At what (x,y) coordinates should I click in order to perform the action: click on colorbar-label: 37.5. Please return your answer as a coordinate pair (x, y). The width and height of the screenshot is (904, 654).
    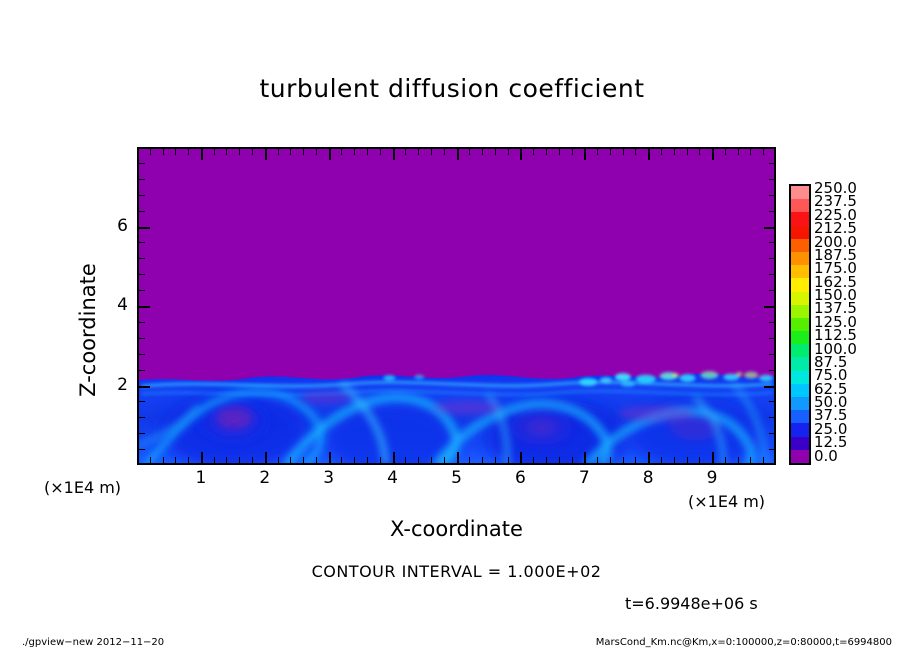
    Looking at the image, I should click on (831, 415).